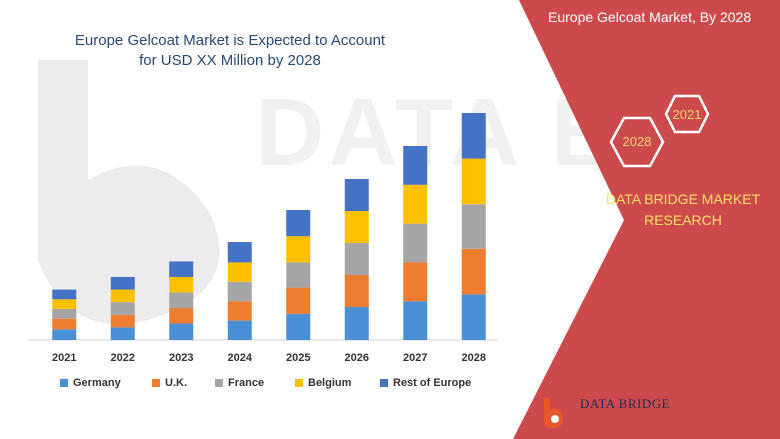 Image resolution: width=780 pixels, height=439 pixels. Describe the element at coordinates (298, 326) in the screenshot. I see `bar-segment-germany-2025` at that location.